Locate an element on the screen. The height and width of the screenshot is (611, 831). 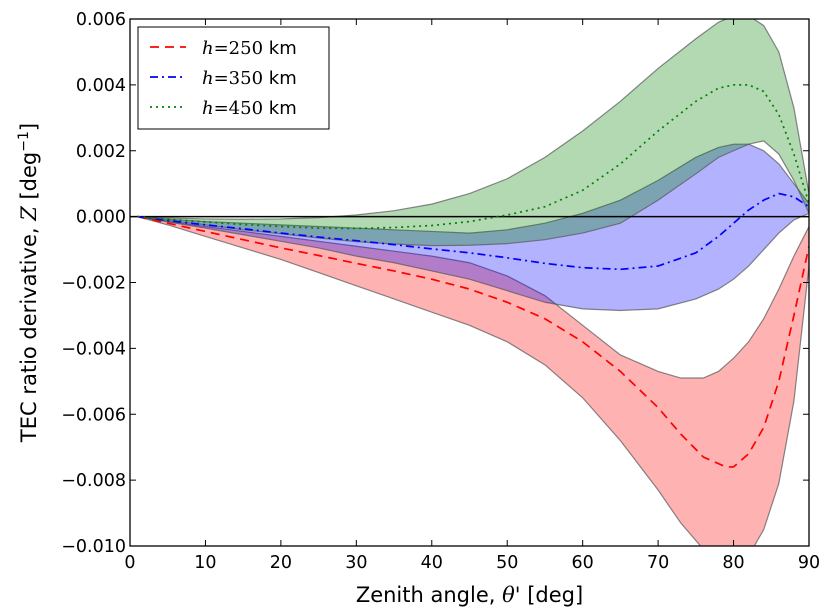
y-tick-label: −0.004 is located at coordinates (93, 349).